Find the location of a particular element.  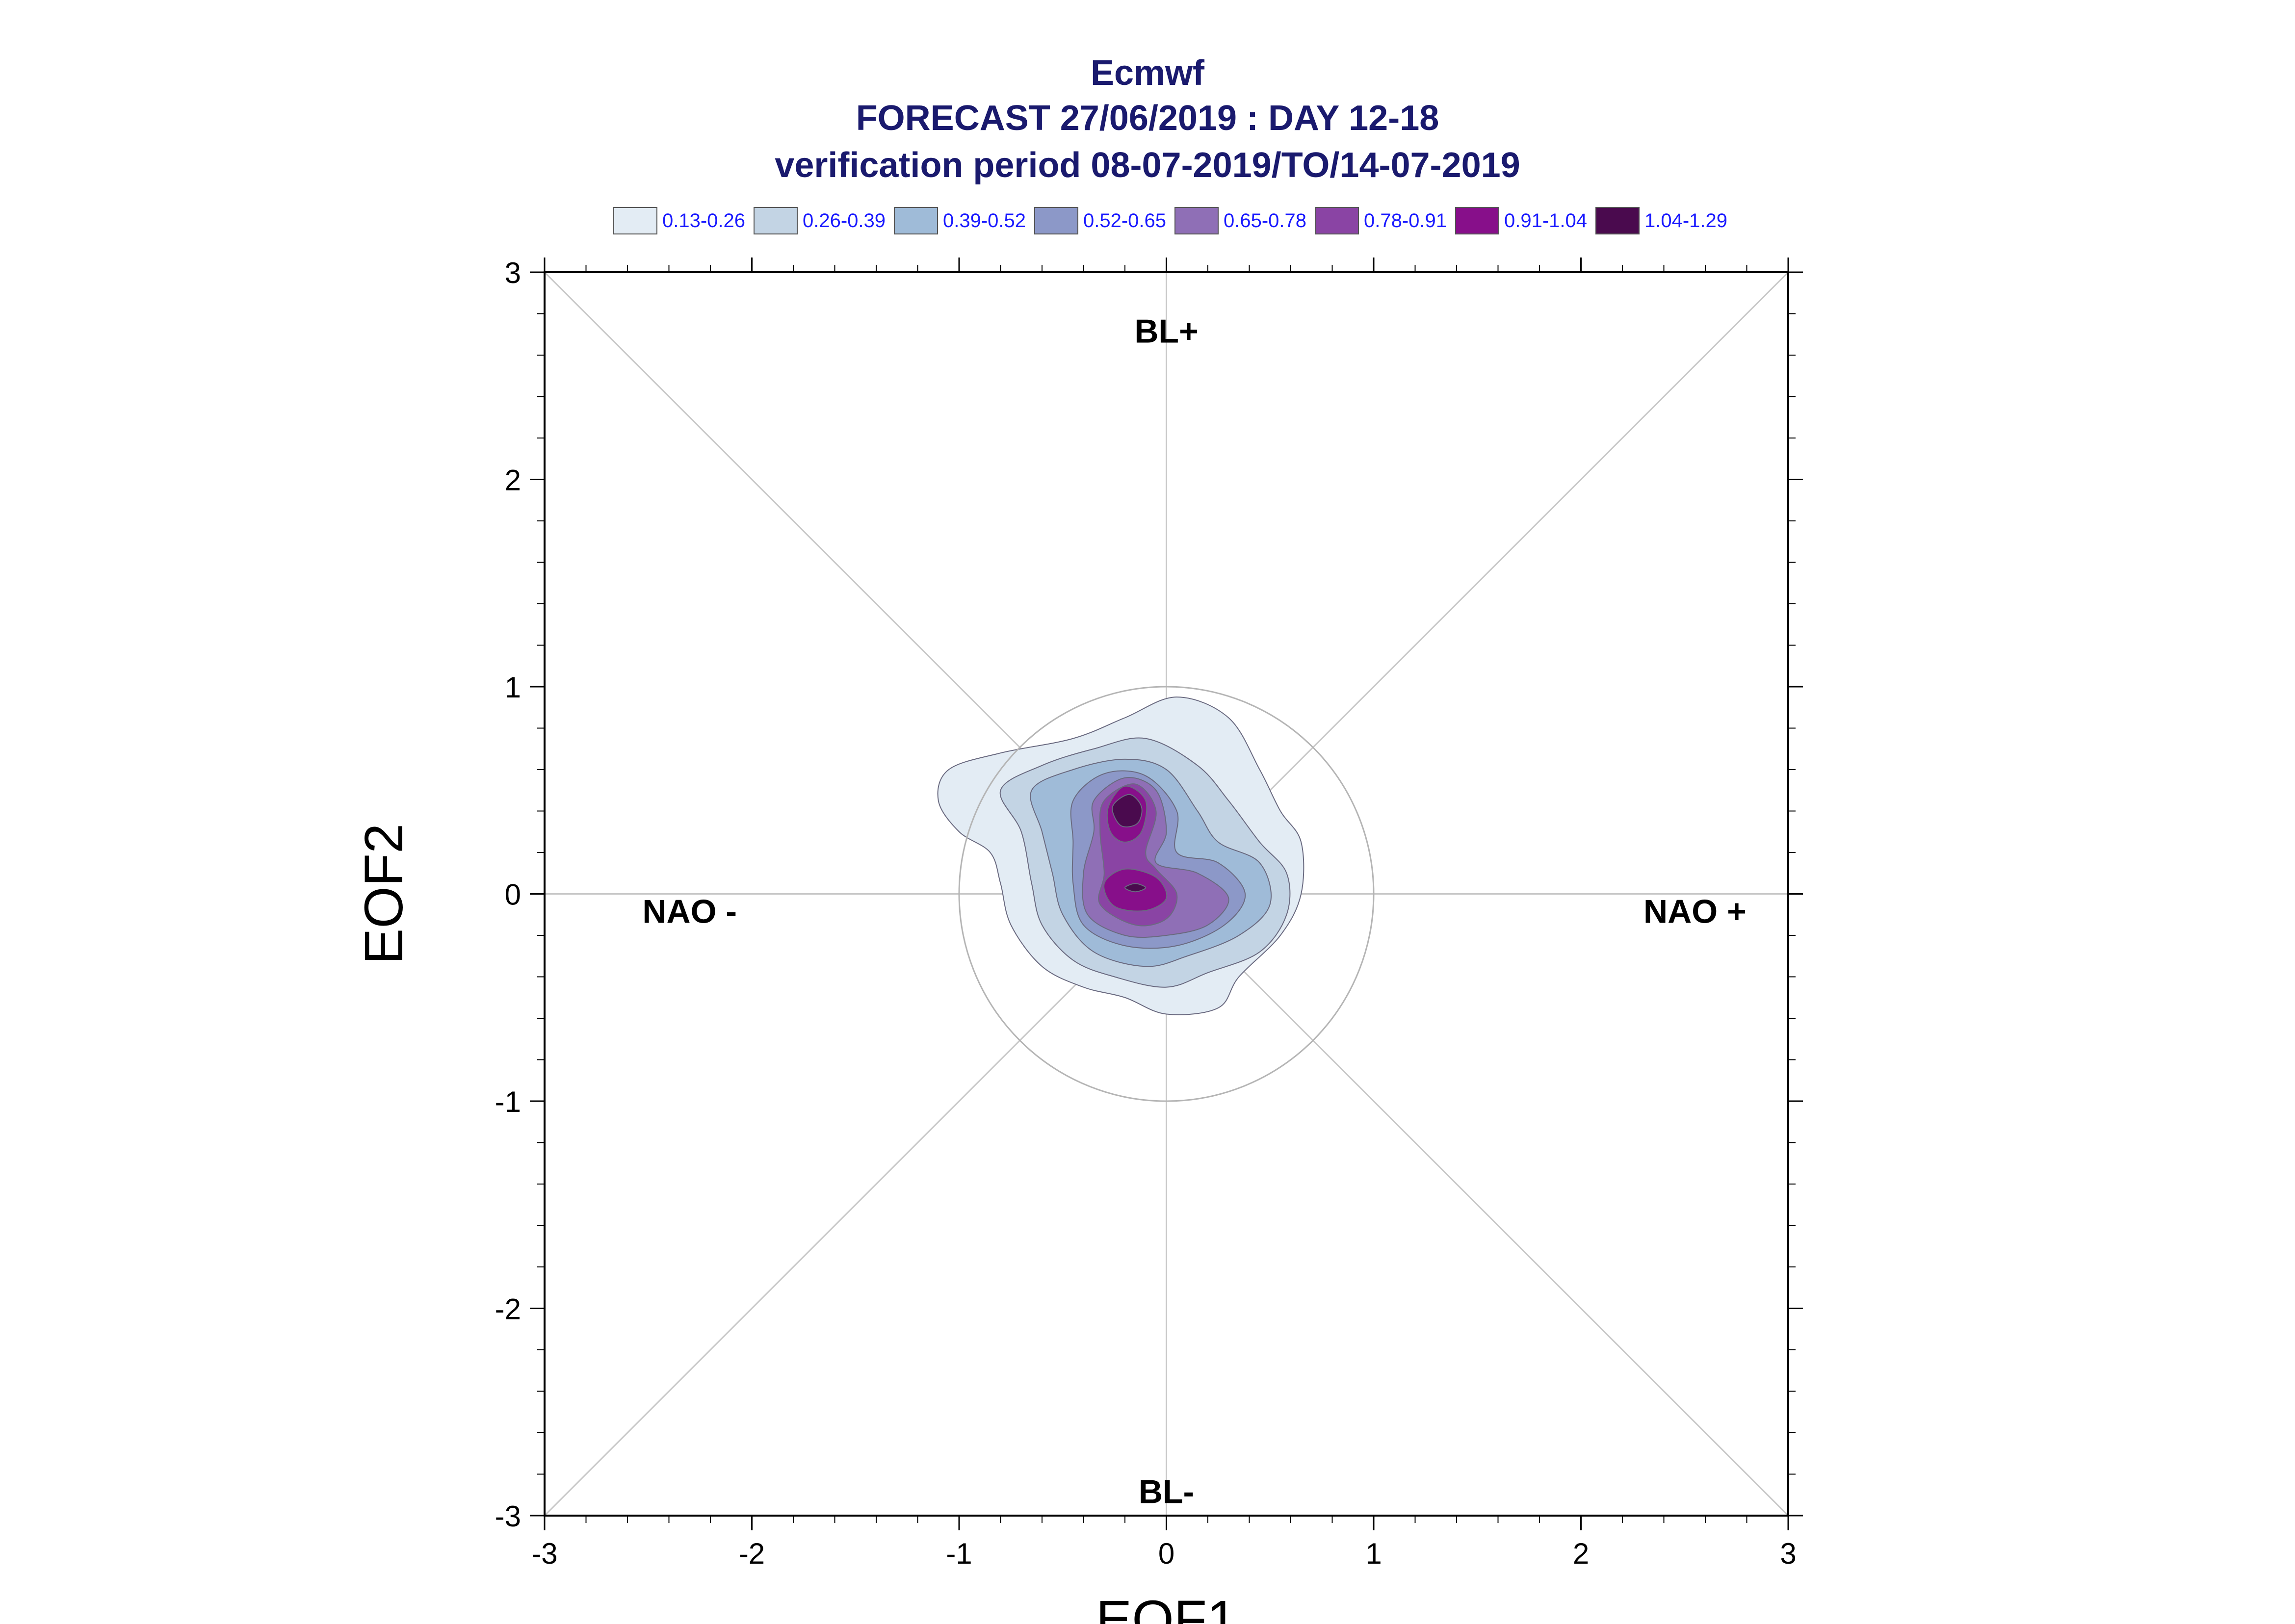

legend-item: 0.65-0.78 is located at coordinates (1244, 220).